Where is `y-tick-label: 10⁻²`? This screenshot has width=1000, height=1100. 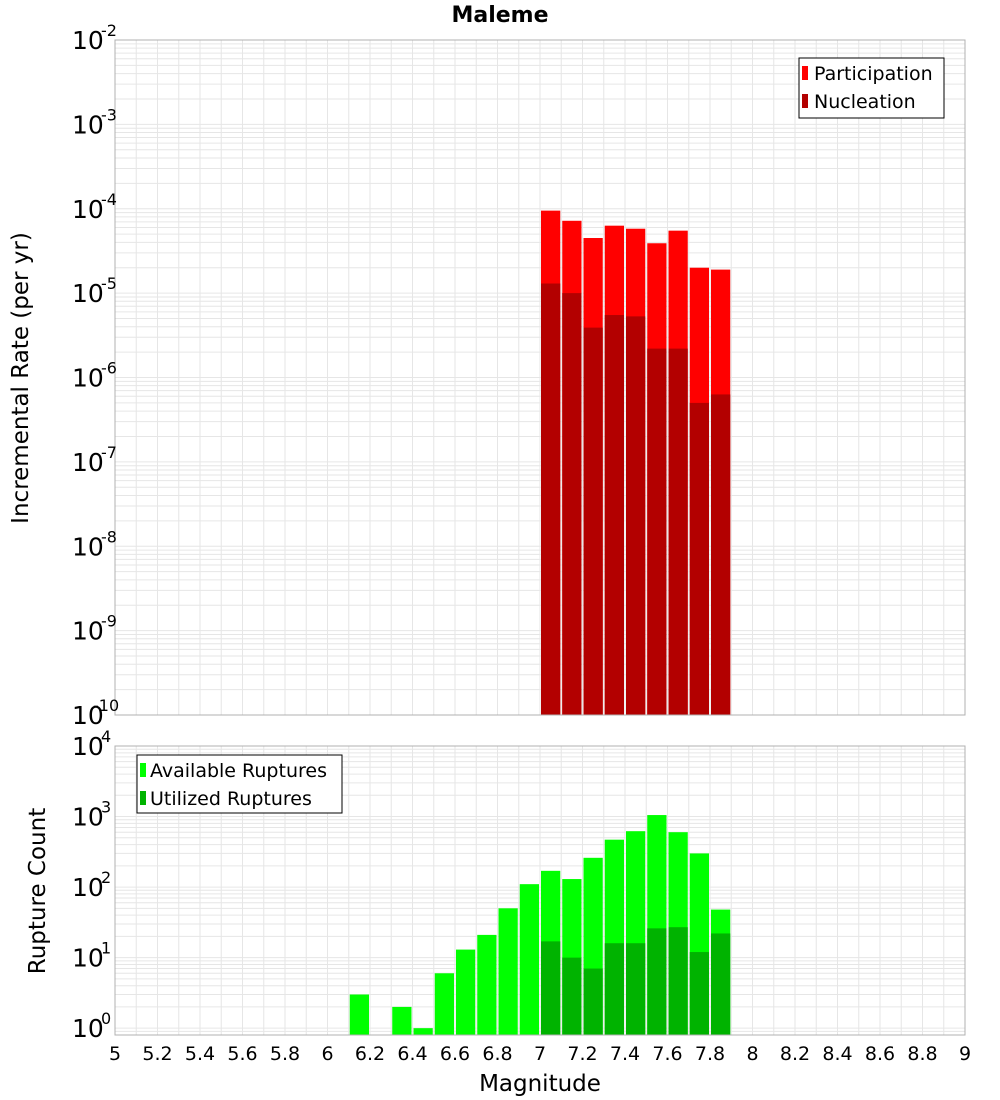
y-tick-label: 10⁻² is located at coordinates (94, 38).